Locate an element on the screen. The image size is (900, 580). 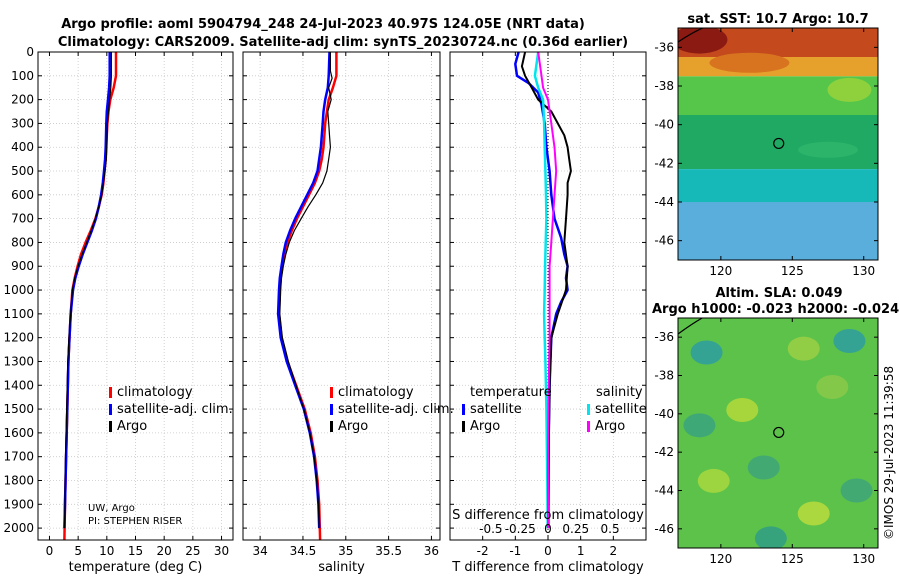
x-tick-label: 10 is located at coordinates (106, 551).